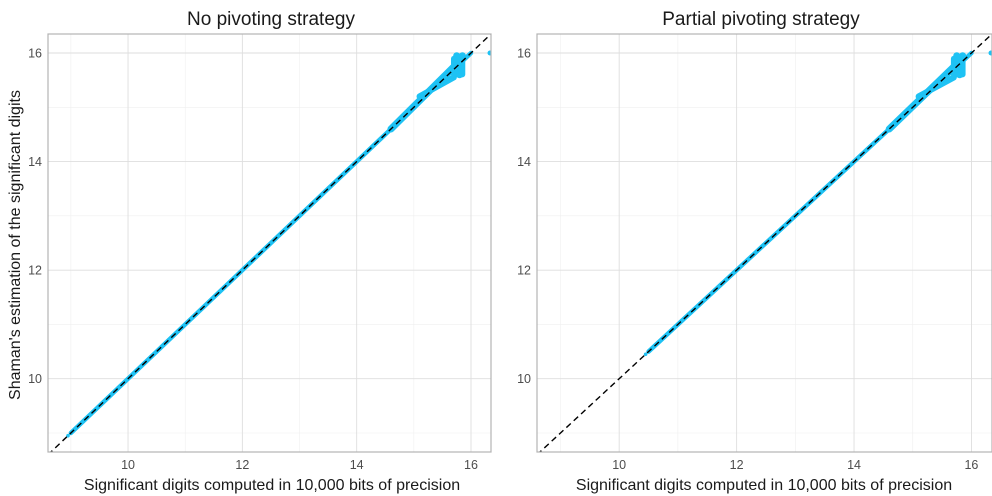 The width and height of the screenshot is (992, 496). What do you see at coordinates (761, 19) in the screenshot?
I see `panel-title: Partial pivoting strategy` at bounding box center [761, 19].